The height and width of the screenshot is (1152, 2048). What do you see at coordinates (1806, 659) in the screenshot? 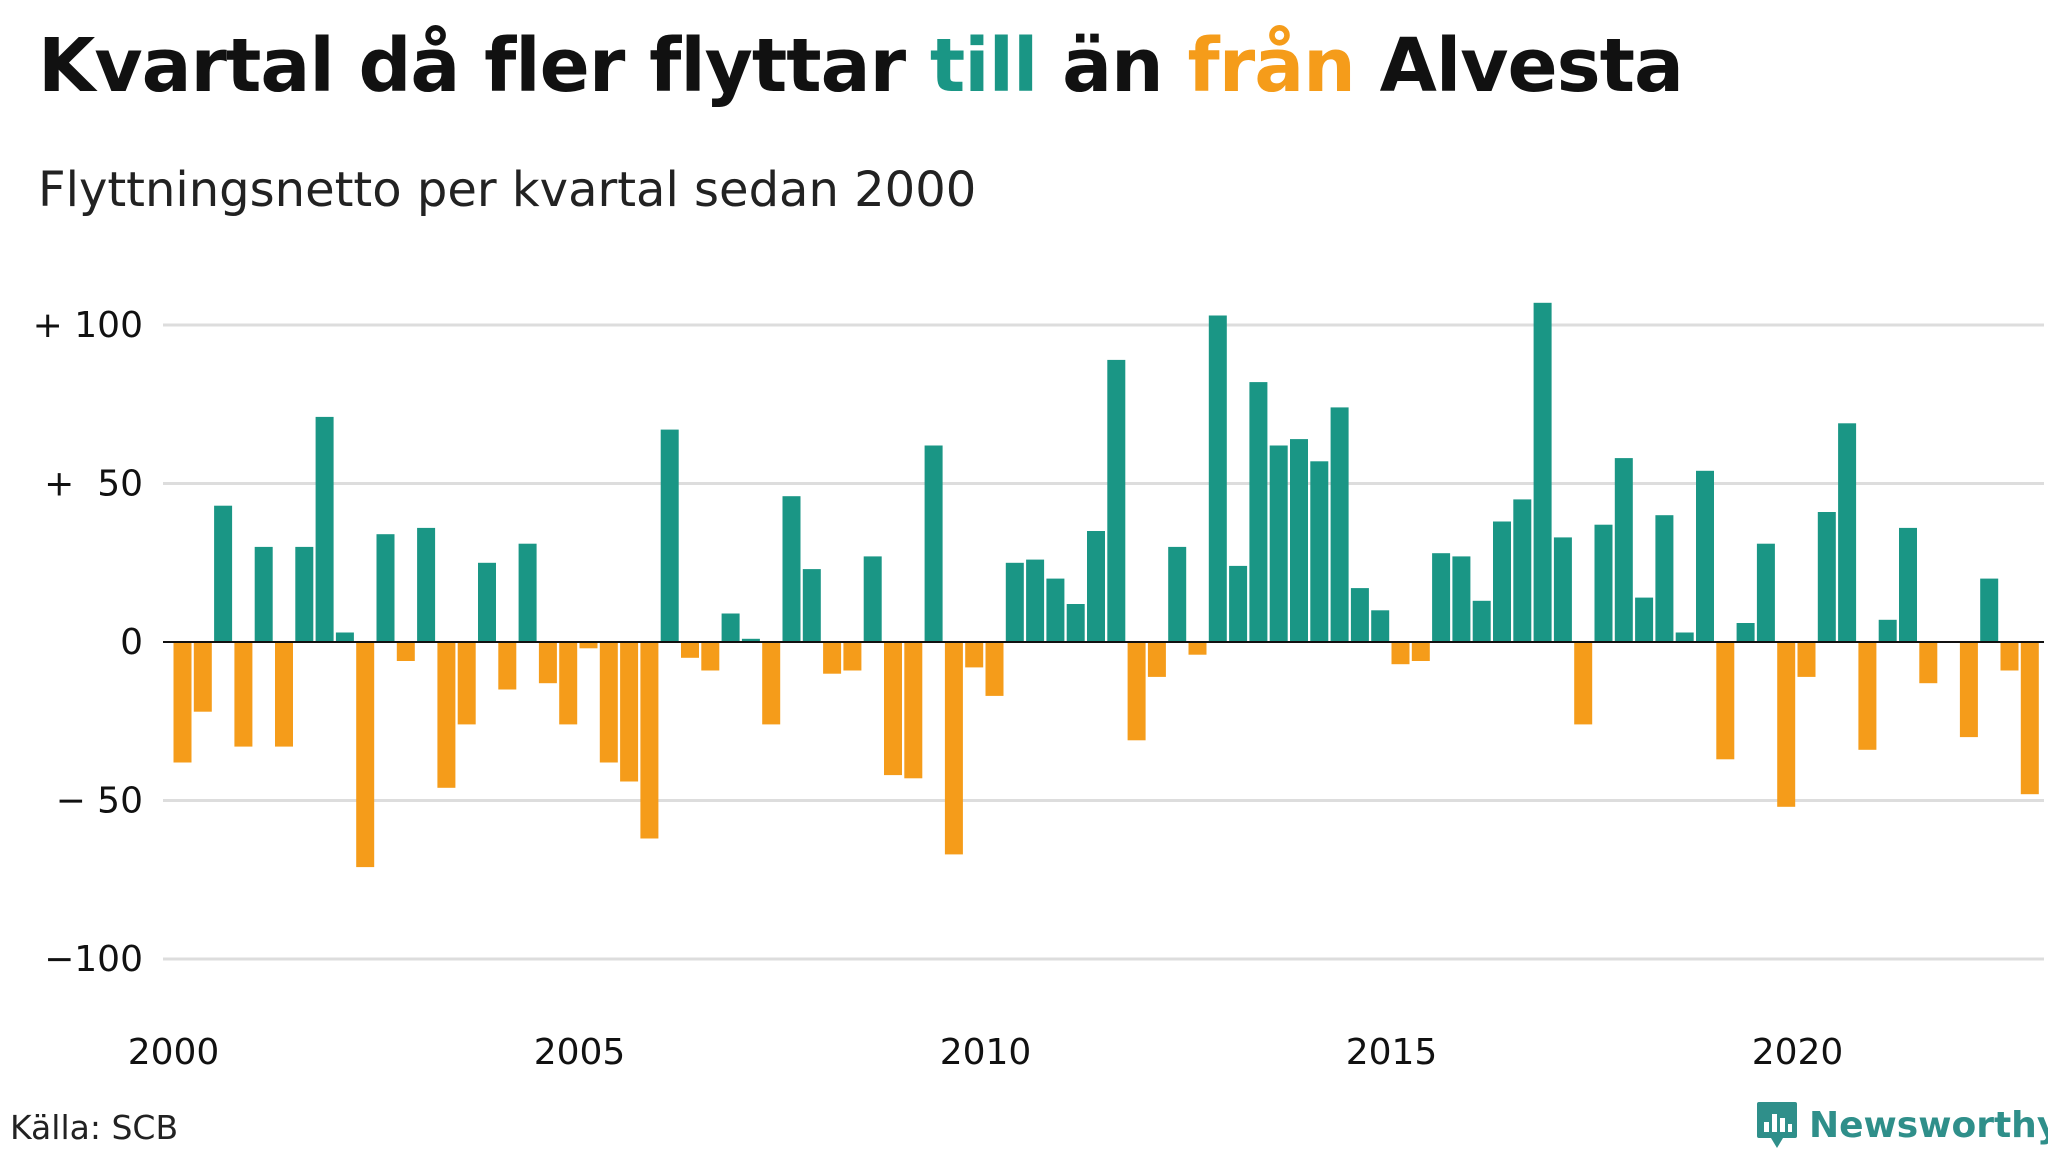
I see `bar-2020-k1` at bounding box center [1806, 659].